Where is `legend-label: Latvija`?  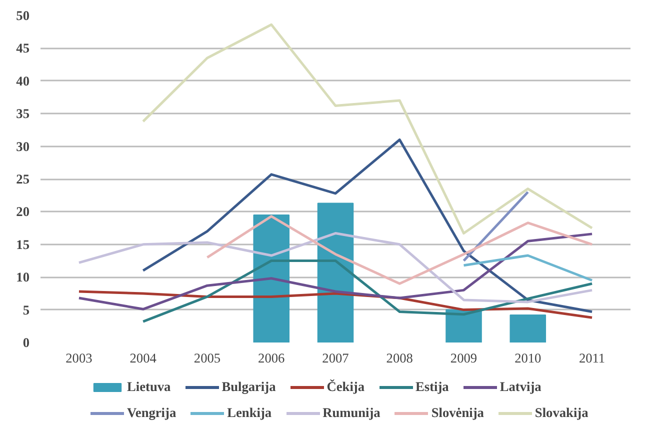
legend-label: Latvija is located at coordinates (521, 387).